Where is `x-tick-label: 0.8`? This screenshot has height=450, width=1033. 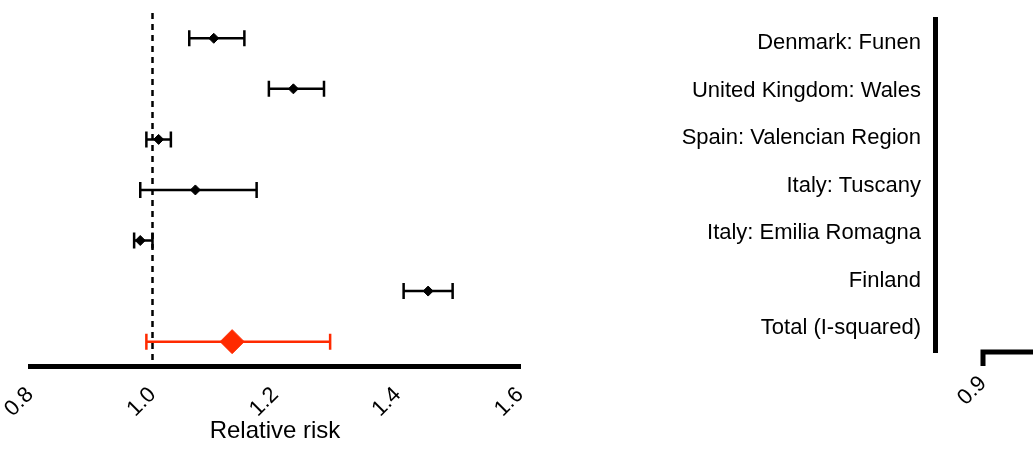 x-tick-label: 0.8 is located at coordinates (19, 401).